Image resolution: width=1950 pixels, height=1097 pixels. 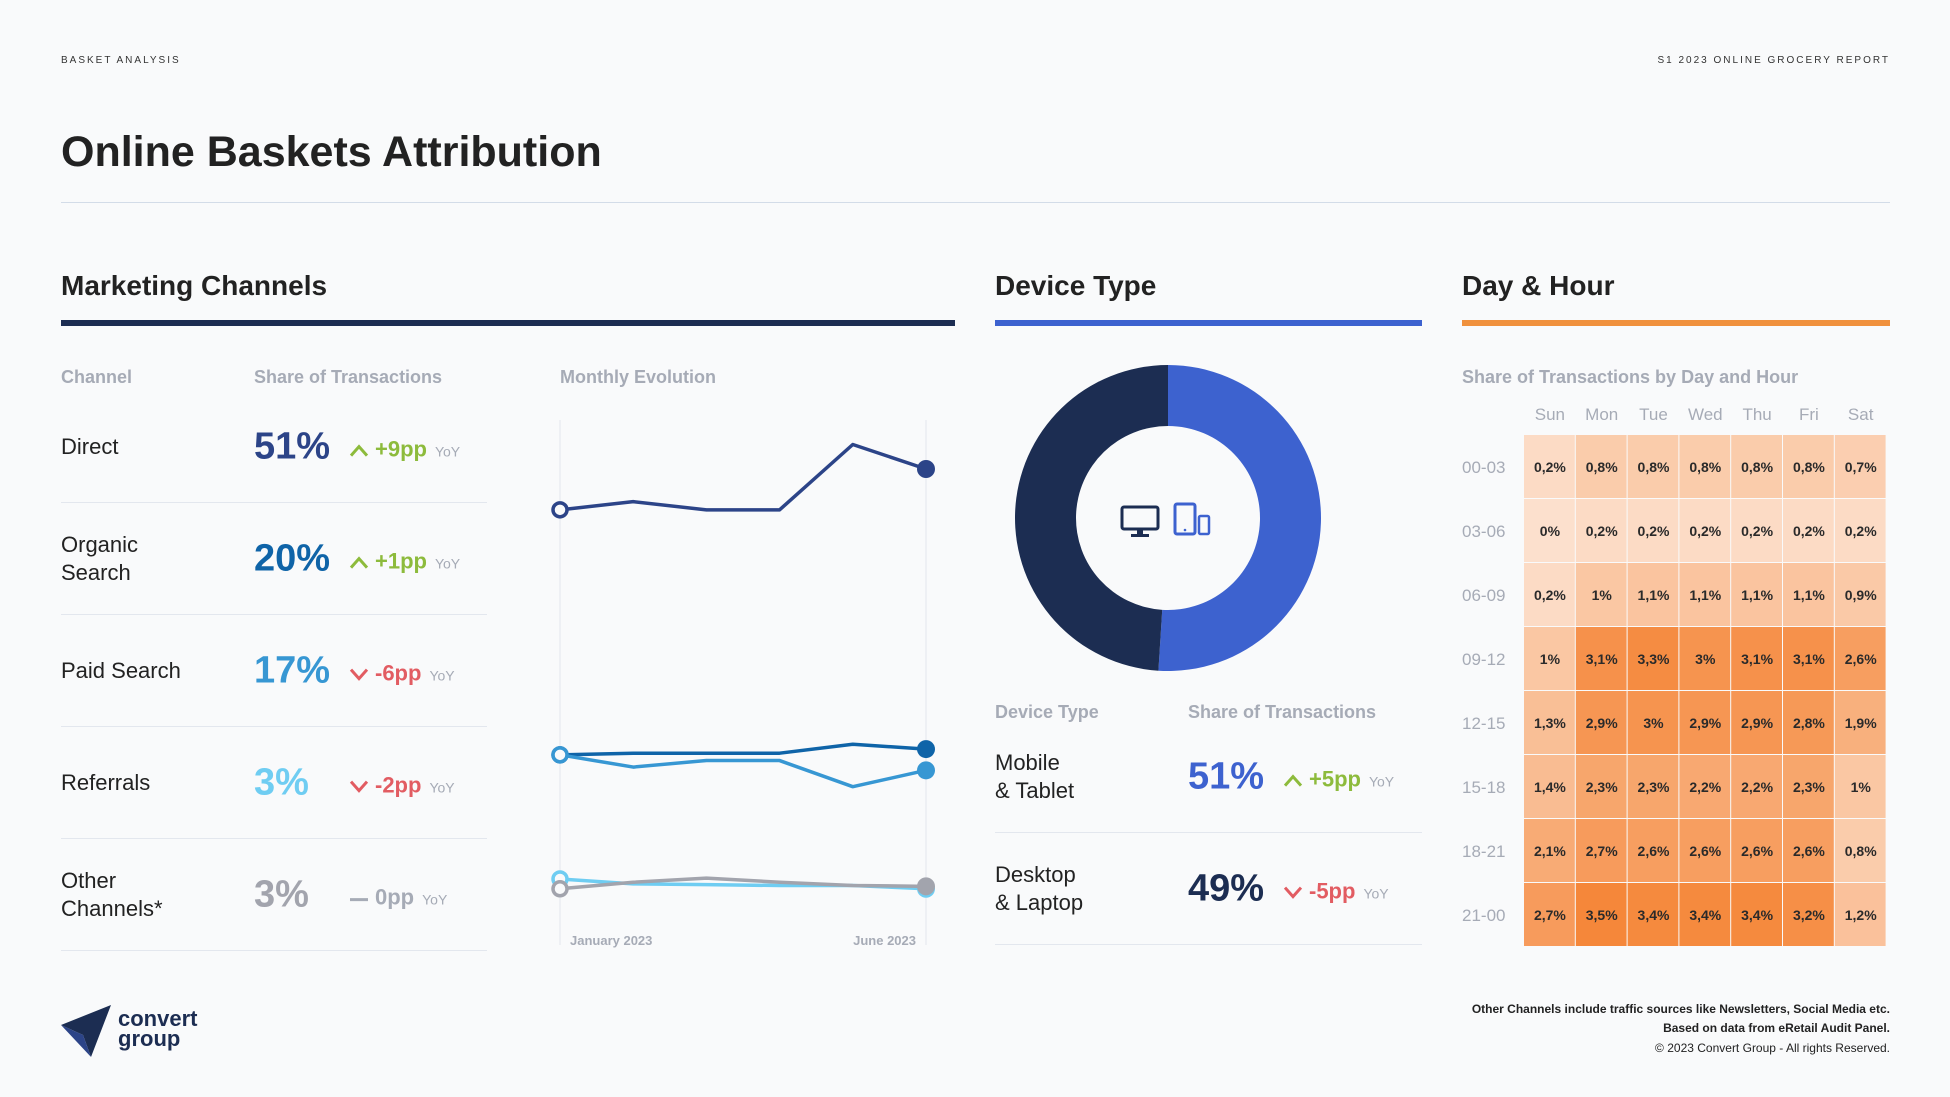 What do you see at coordinates (638, 377) in the screenshot?
I see `evolution-column-header: Monthly Evolution` at bounding box center [638, 377].